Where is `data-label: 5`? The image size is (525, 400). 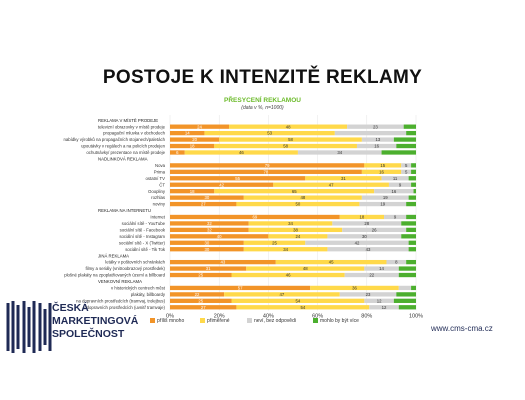 data-label: 5 is located at coordinates (406, 165).